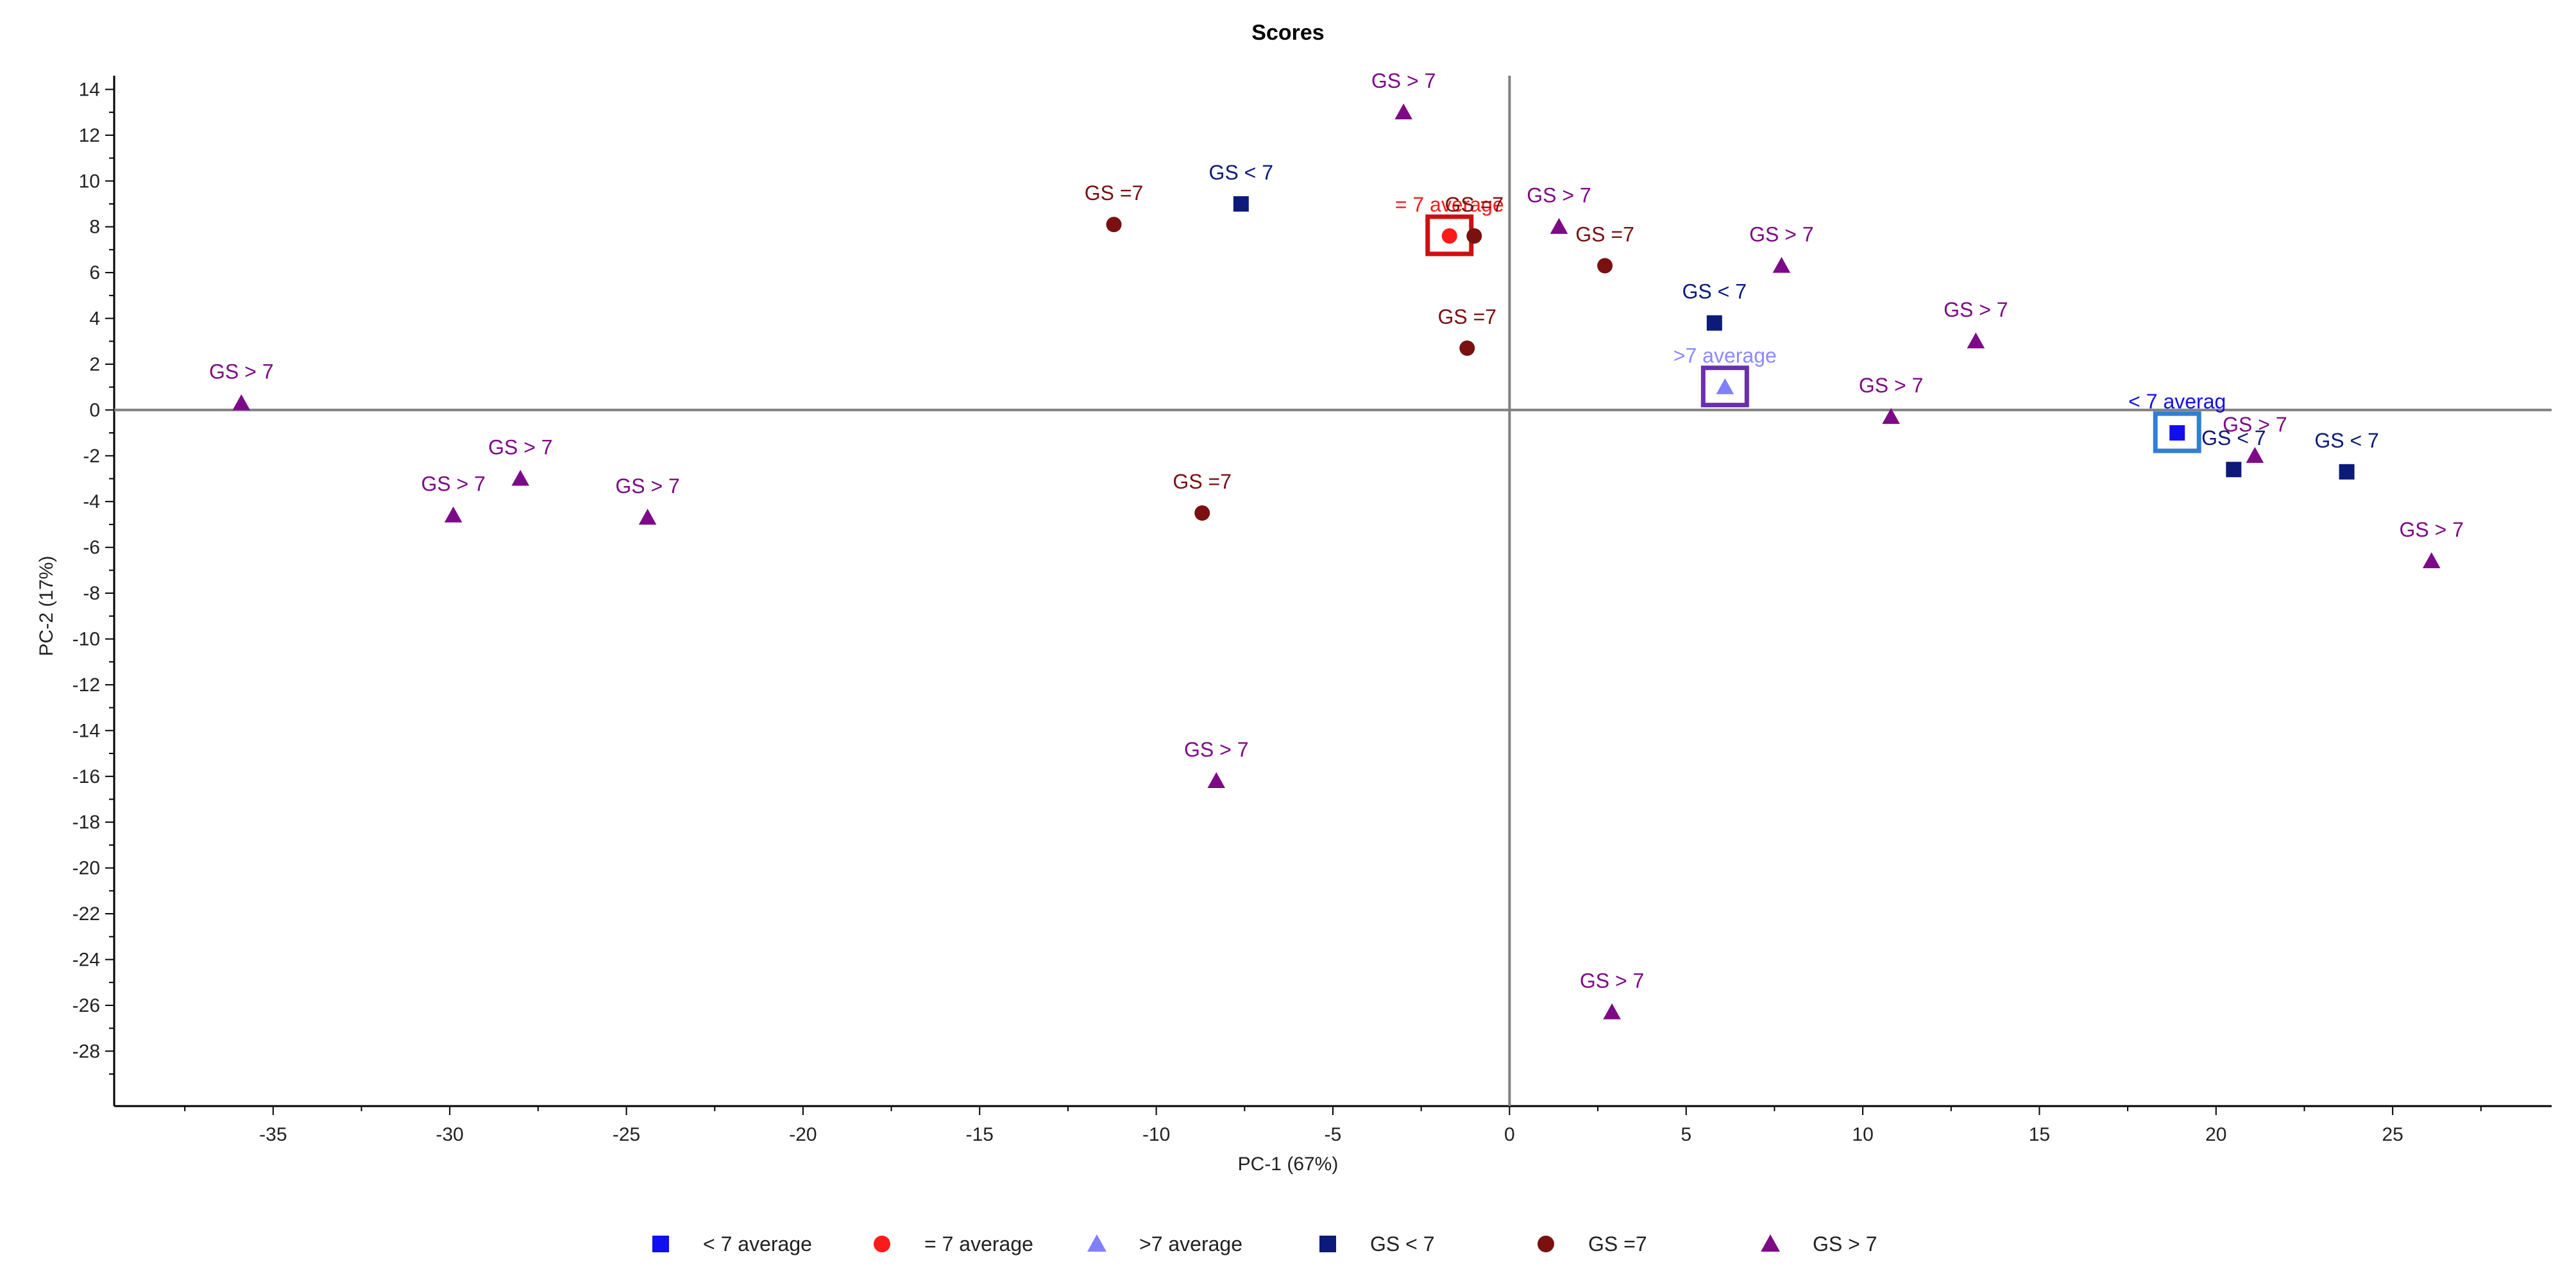 This screenshot has height=1285, width=2576. What do you see at coordinates (1686, 1134) in the screenshot?
I see `x-tick-label: 5` at bounding box center [1686, 1134].